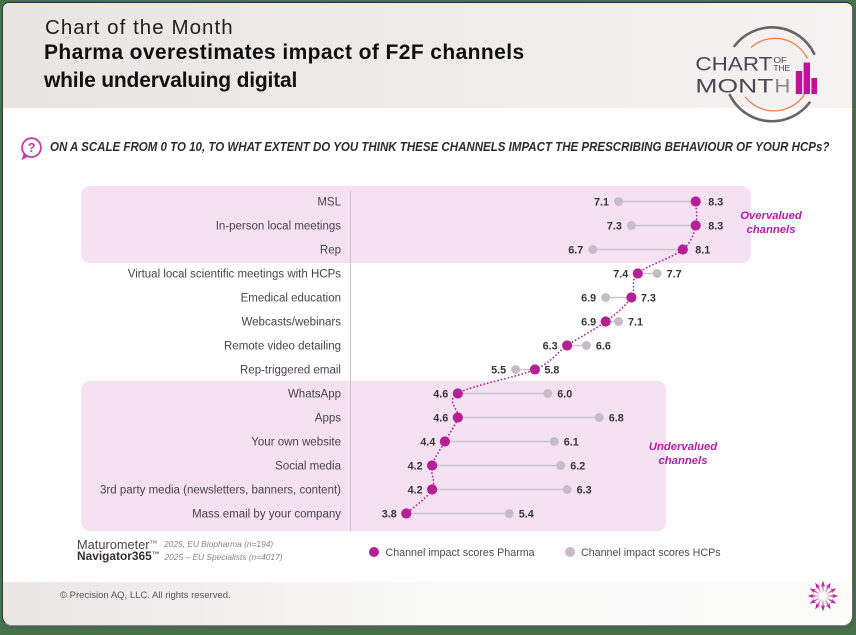 Image resolution: width=856 pixels, height=635 pixels. Describe the element at coordinates (781, 60) in the screenshot. I see `svg-text: OF` at that location.